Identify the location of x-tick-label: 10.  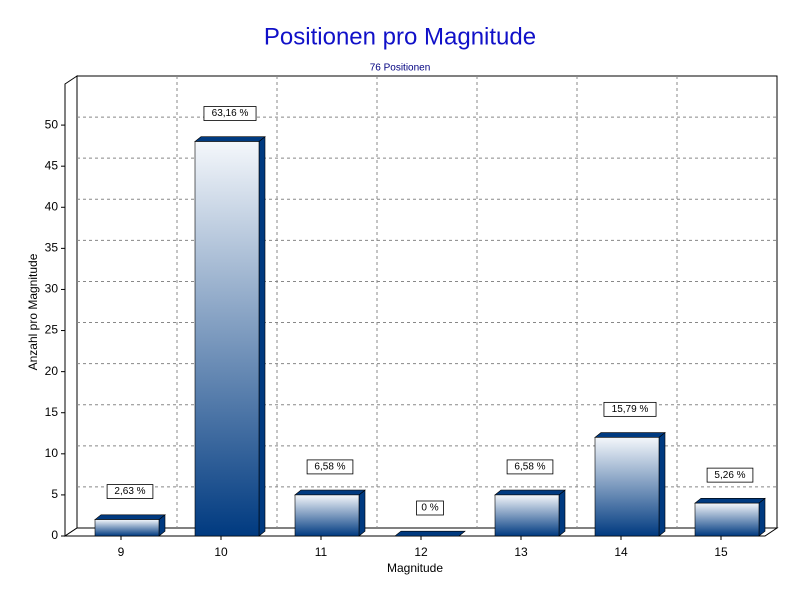
(221, 552).